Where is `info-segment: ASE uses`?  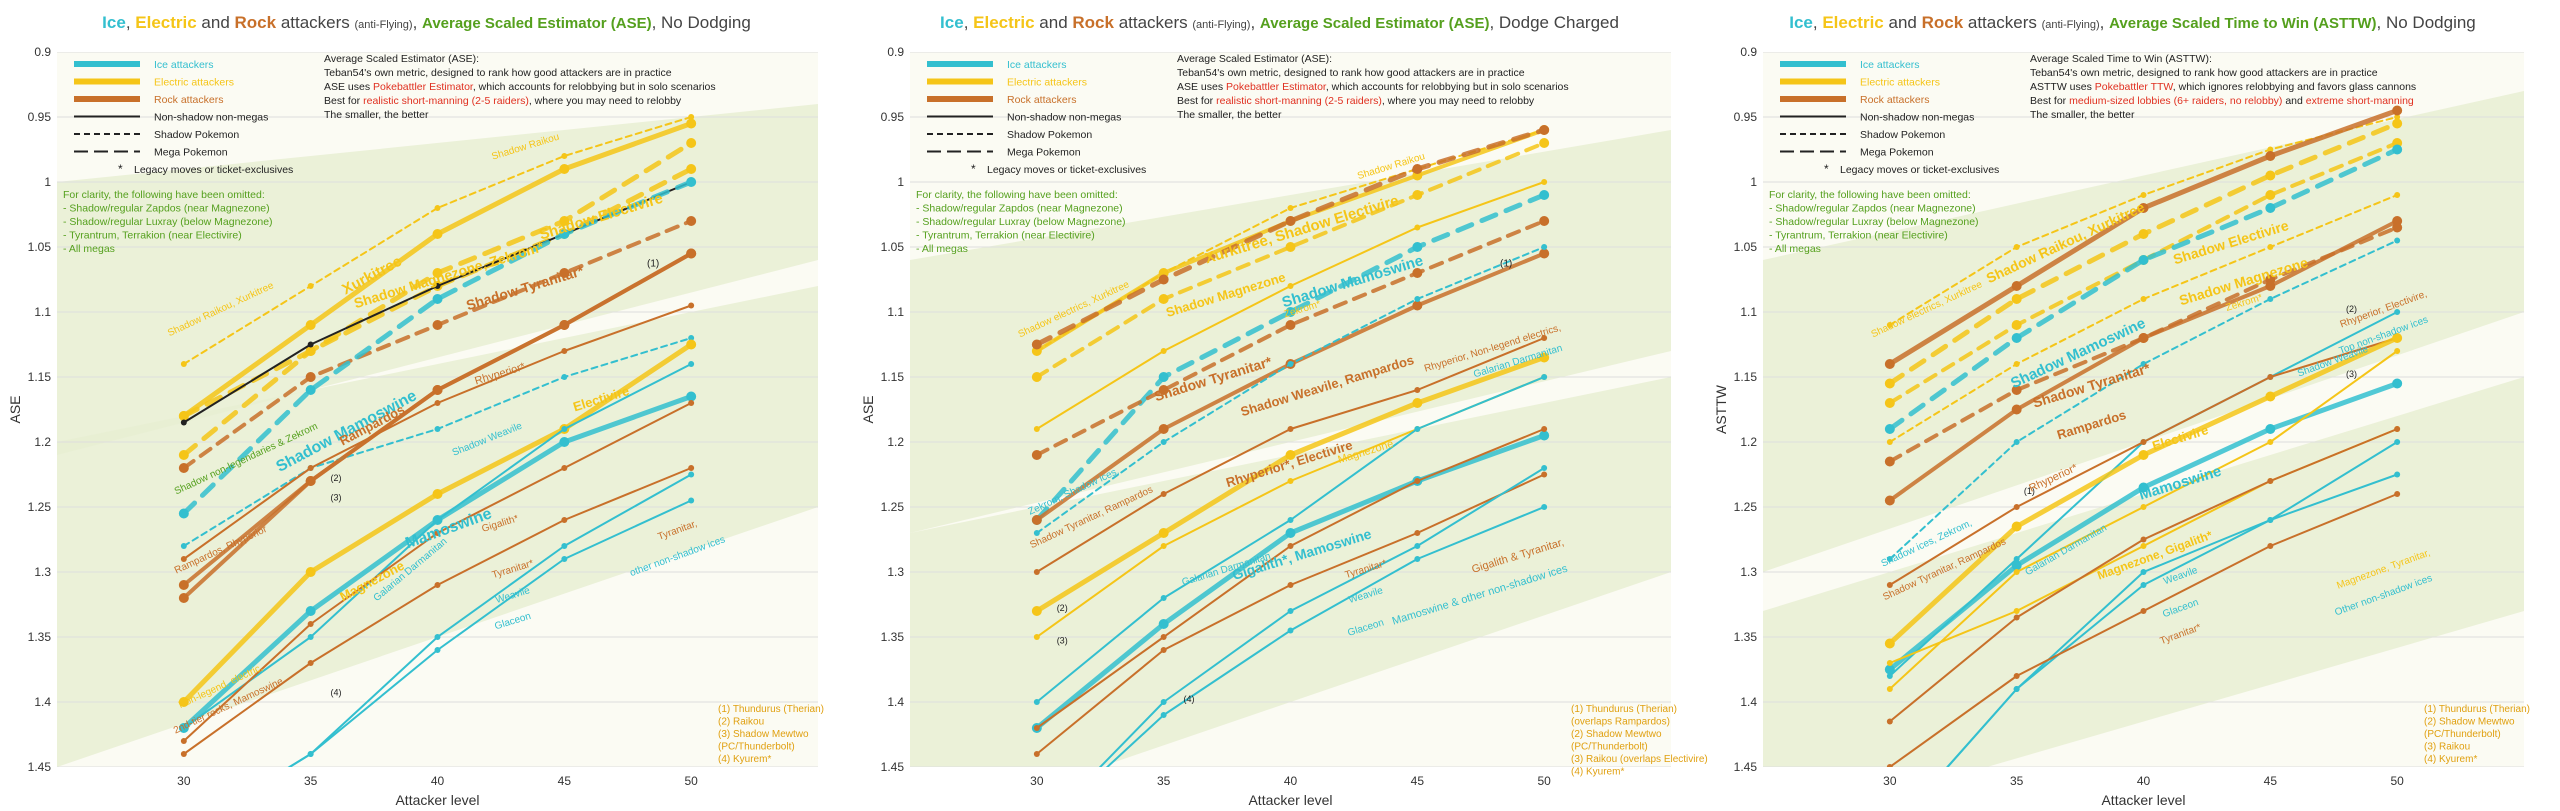
info-segment: ASE uses is located at coordinates (348, 87).